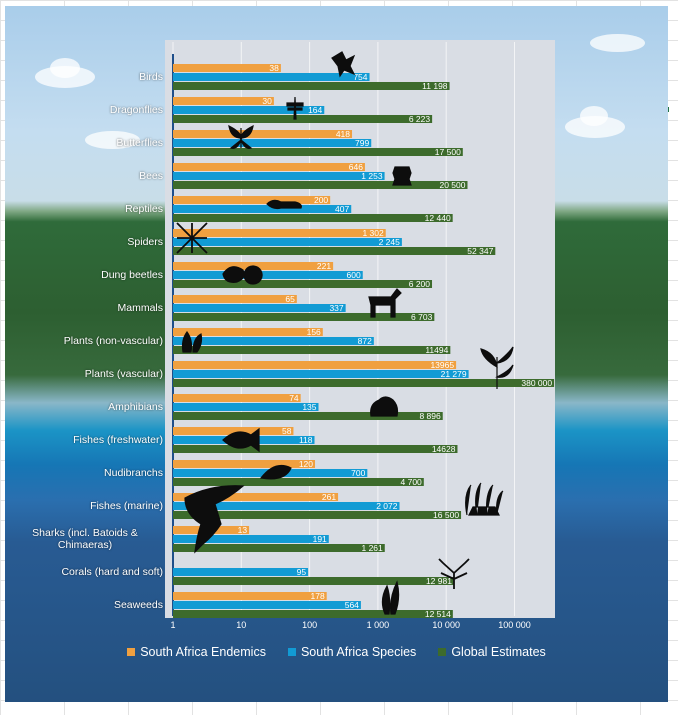 Image resolution: width=678 pixels, height=715 pixels. I want to click on category-label: Seaweeds, so click(138, 605).